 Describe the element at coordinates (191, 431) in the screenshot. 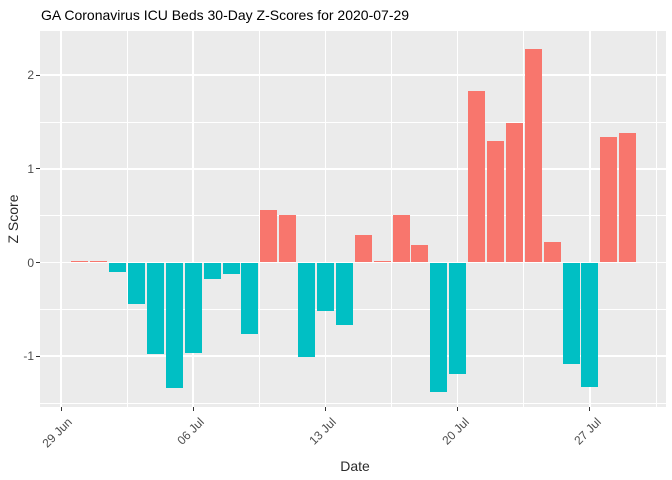

I see `x-tick-label: 06 Jul` at that location.